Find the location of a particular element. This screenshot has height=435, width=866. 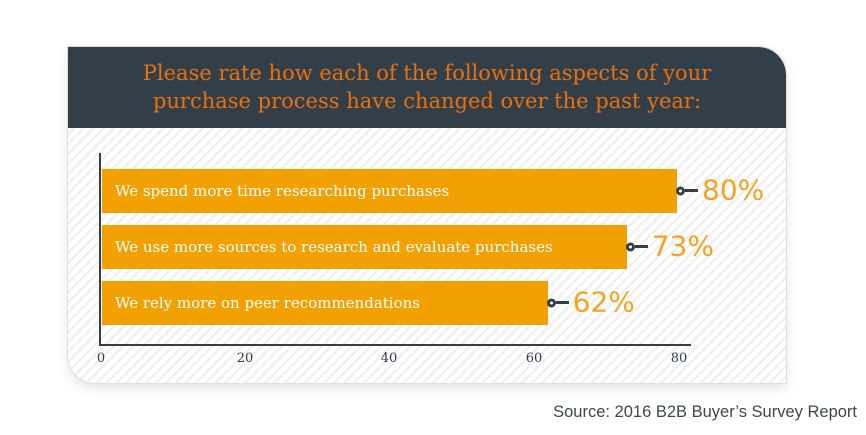

bar-value-label: 80% is located at coordinates (733, 190).